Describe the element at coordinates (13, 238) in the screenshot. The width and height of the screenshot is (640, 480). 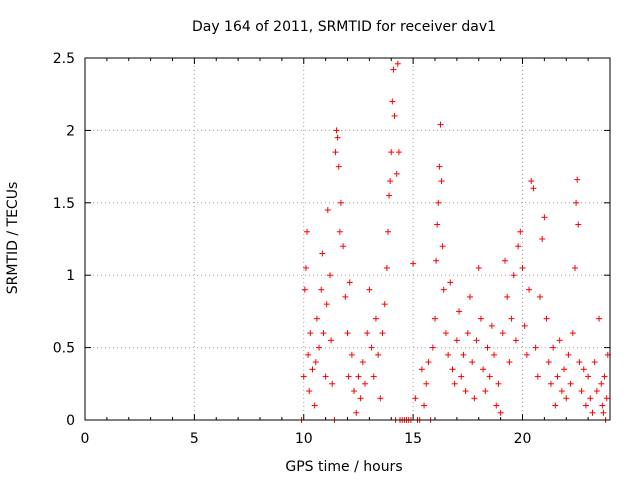
I see `y-axis-label: SRMTID / TECUs` at that location.